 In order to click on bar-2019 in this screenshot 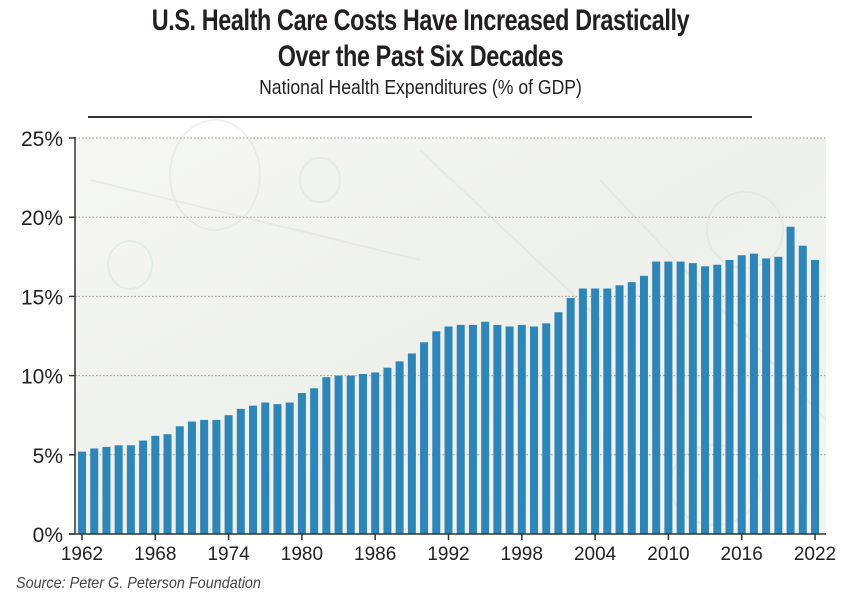, I will do `click(778, 395)`.